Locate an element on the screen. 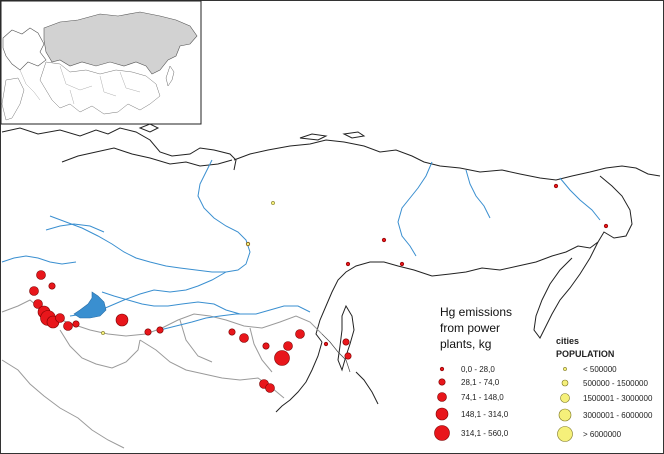 The width and height of the screenshot is (664, 454). islands-north is located at coordinates (252, 132).